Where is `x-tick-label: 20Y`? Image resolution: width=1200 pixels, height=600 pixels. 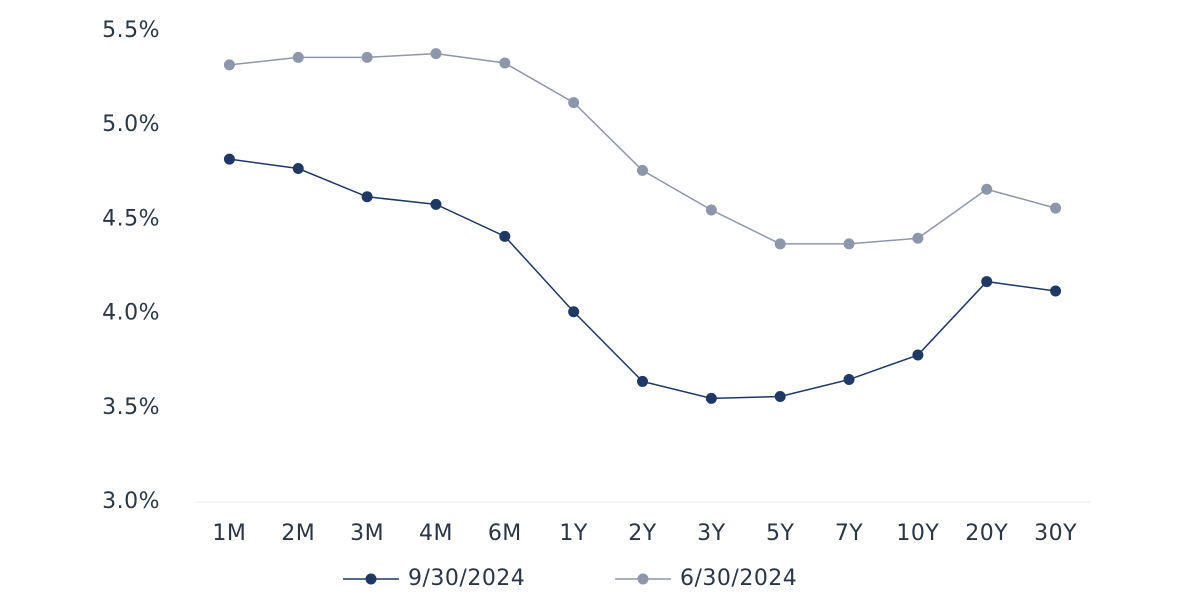
x-tick-label: 20Y is located at coordinates (986, 533).